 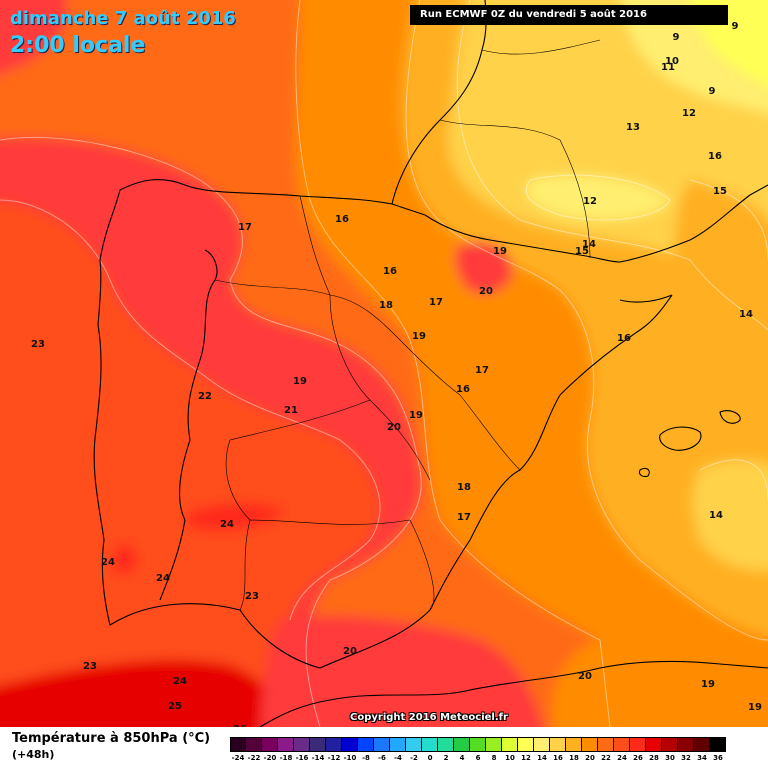 What do you see at coordinates (598, 197) in the screenshot?
I see `field-t11` at bounding box center [598, 197].